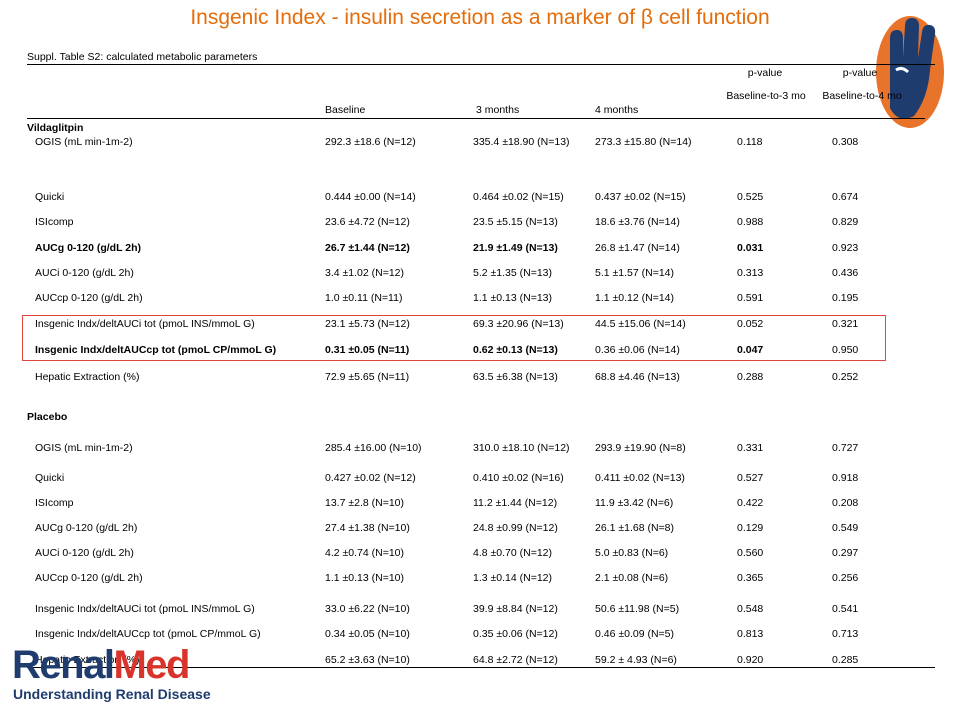  Describe the element at coordinates (750, 248) in the screenshot. I see `data-cell: 0.031` at that location.